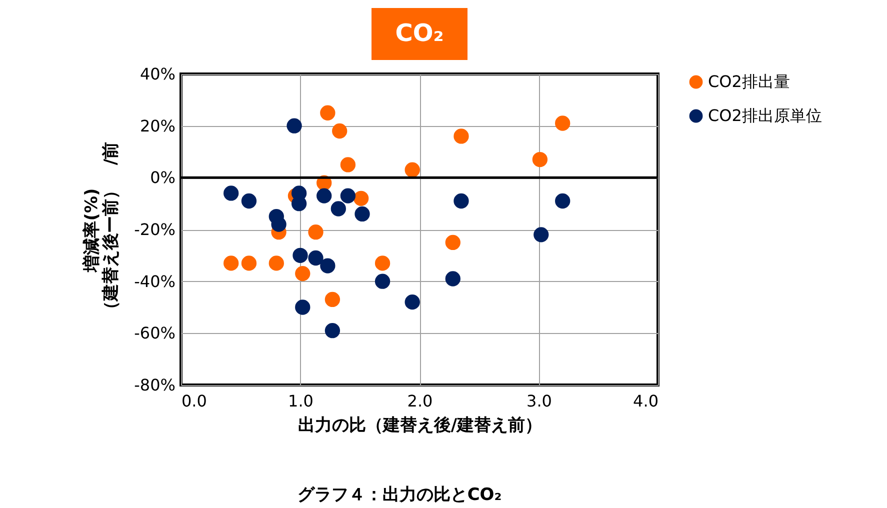 The image size is (887, 508). Describe the element at coordinates (194, 401) in the screenshot. I see `x-tick-label: 0.0` at that location.